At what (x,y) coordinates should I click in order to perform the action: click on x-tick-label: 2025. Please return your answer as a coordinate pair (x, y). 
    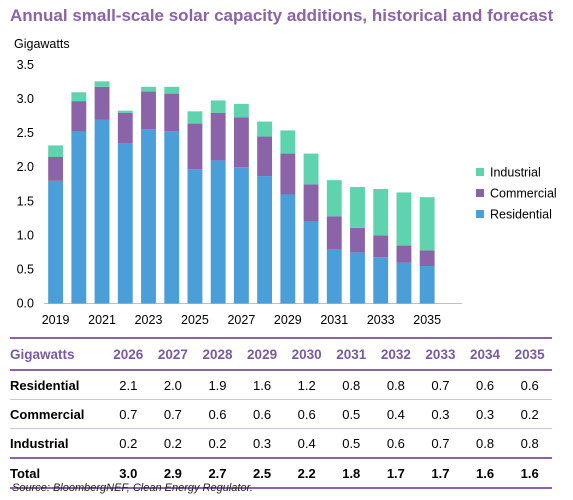
    Looking at the image, I should click on (195, 320).